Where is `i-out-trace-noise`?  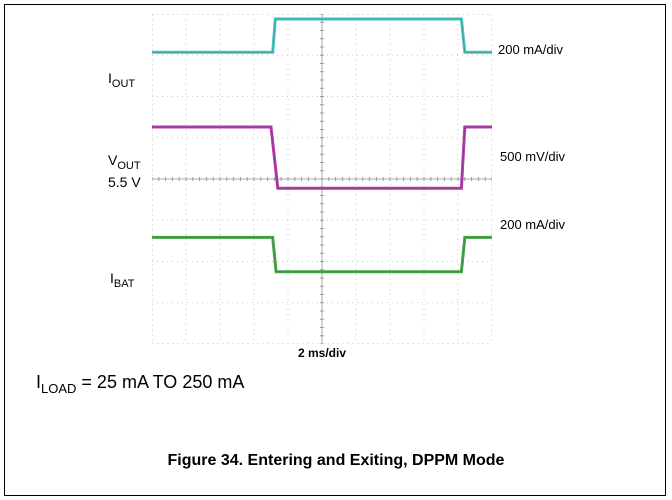 i-out-trace-noise is located at coordinates (322, 35).